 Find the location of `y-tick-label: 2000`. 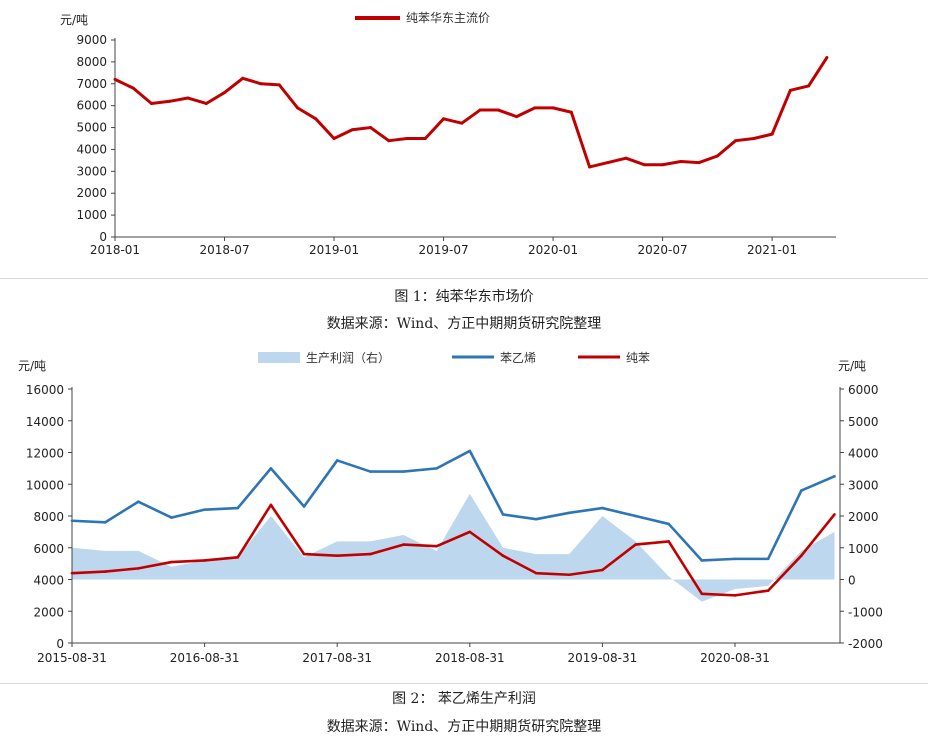

y-tick-label: 2000 is located at coordinates (91, 193).